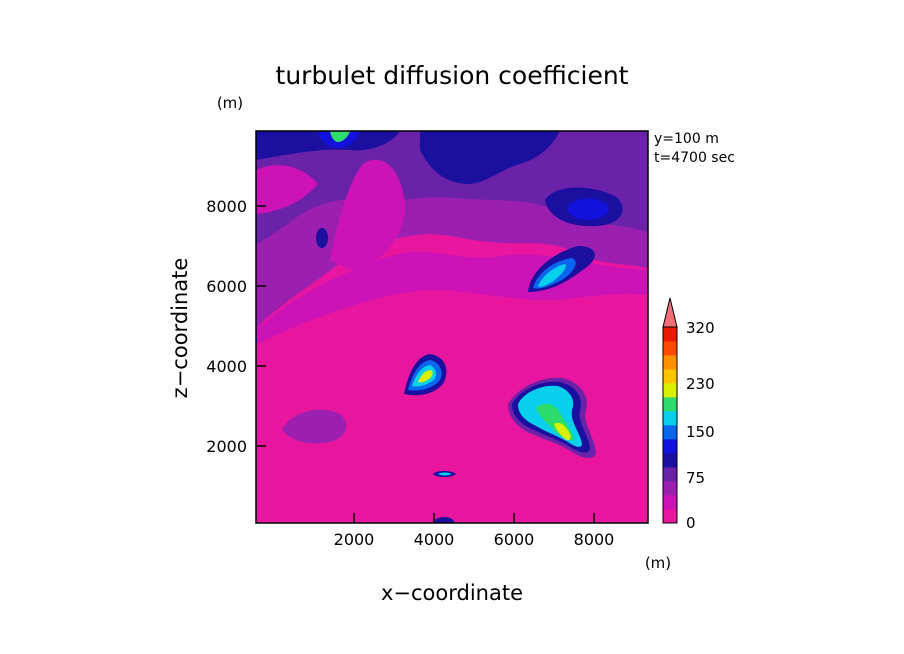  Describe the element at coordinates (434, 539) in the screenshot. I see `x-tick-label: 4000` at that location.